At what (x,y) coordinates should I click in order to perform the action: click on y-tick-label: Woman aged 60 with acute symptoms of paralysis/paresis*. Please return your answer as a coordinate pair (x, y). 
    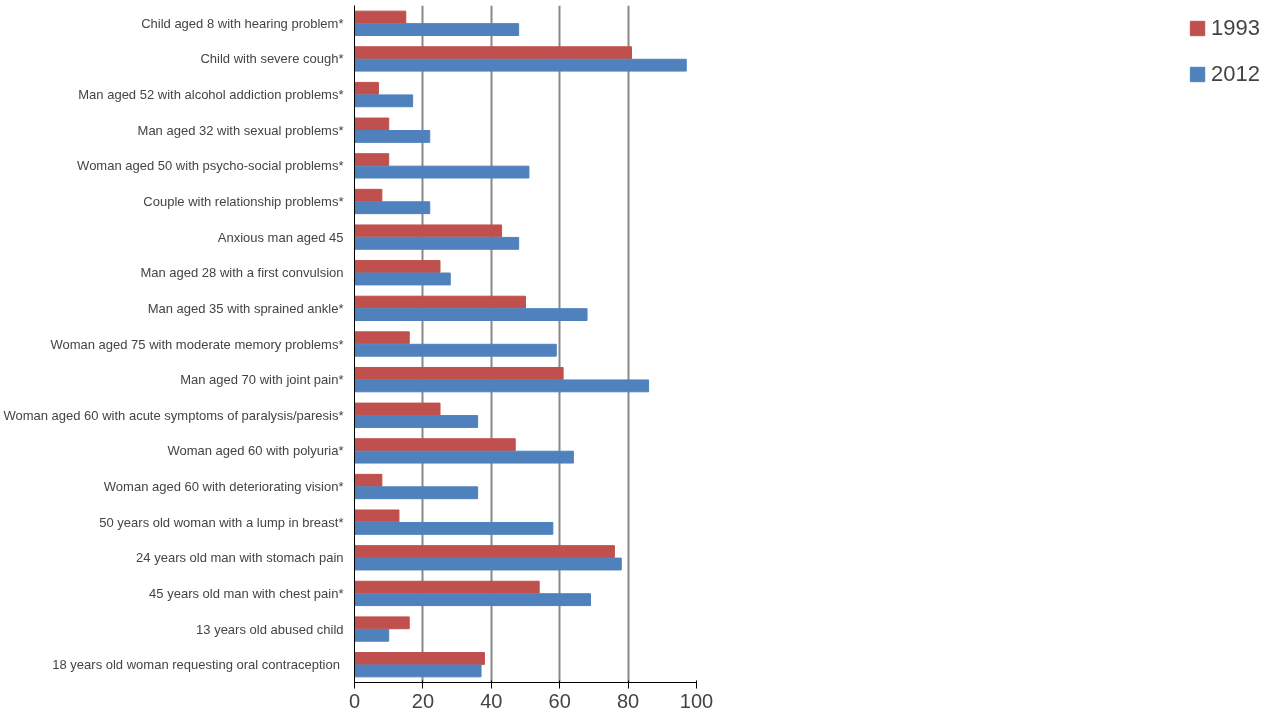
    Looking at the image, I should click on (173, 415).